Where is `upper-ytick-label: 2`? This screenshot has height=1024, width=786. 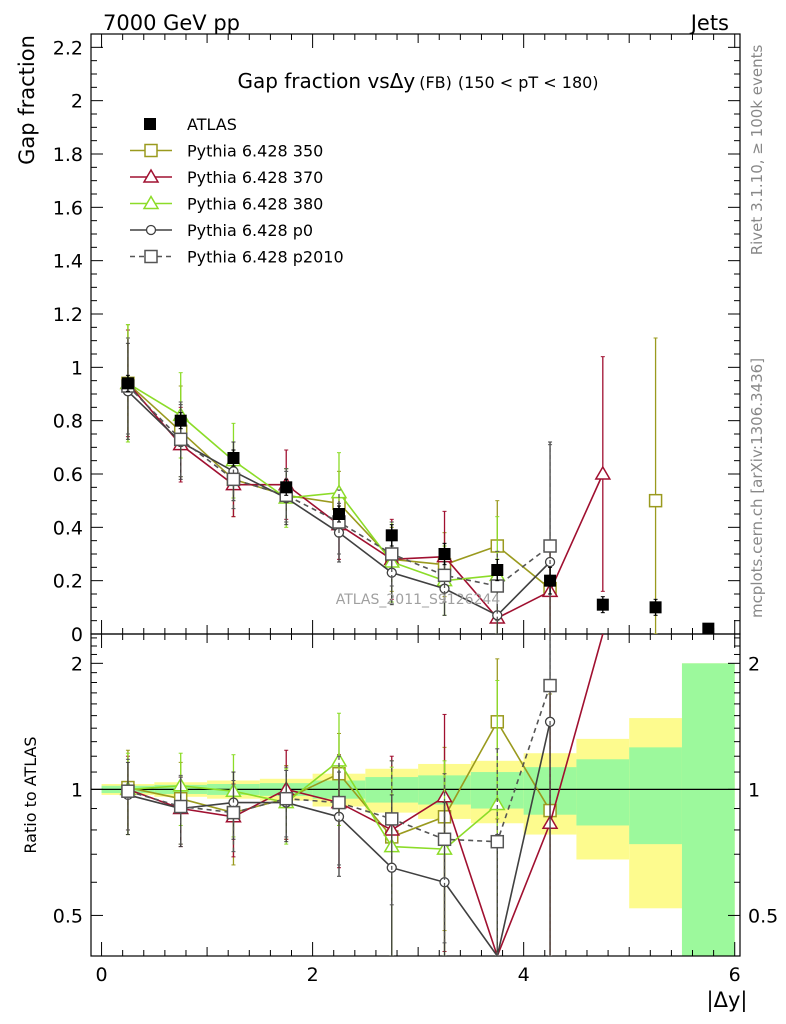 upper-ytick-label: 2 is located at coordinates (77, 102).